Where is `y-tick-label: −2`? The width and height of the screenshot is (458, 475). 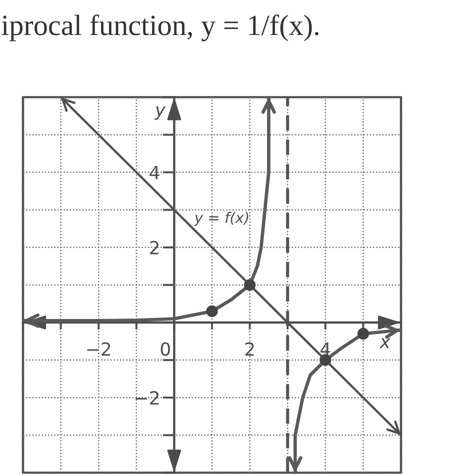
y-tick-label: −2 is located at coordinates (147, 397).